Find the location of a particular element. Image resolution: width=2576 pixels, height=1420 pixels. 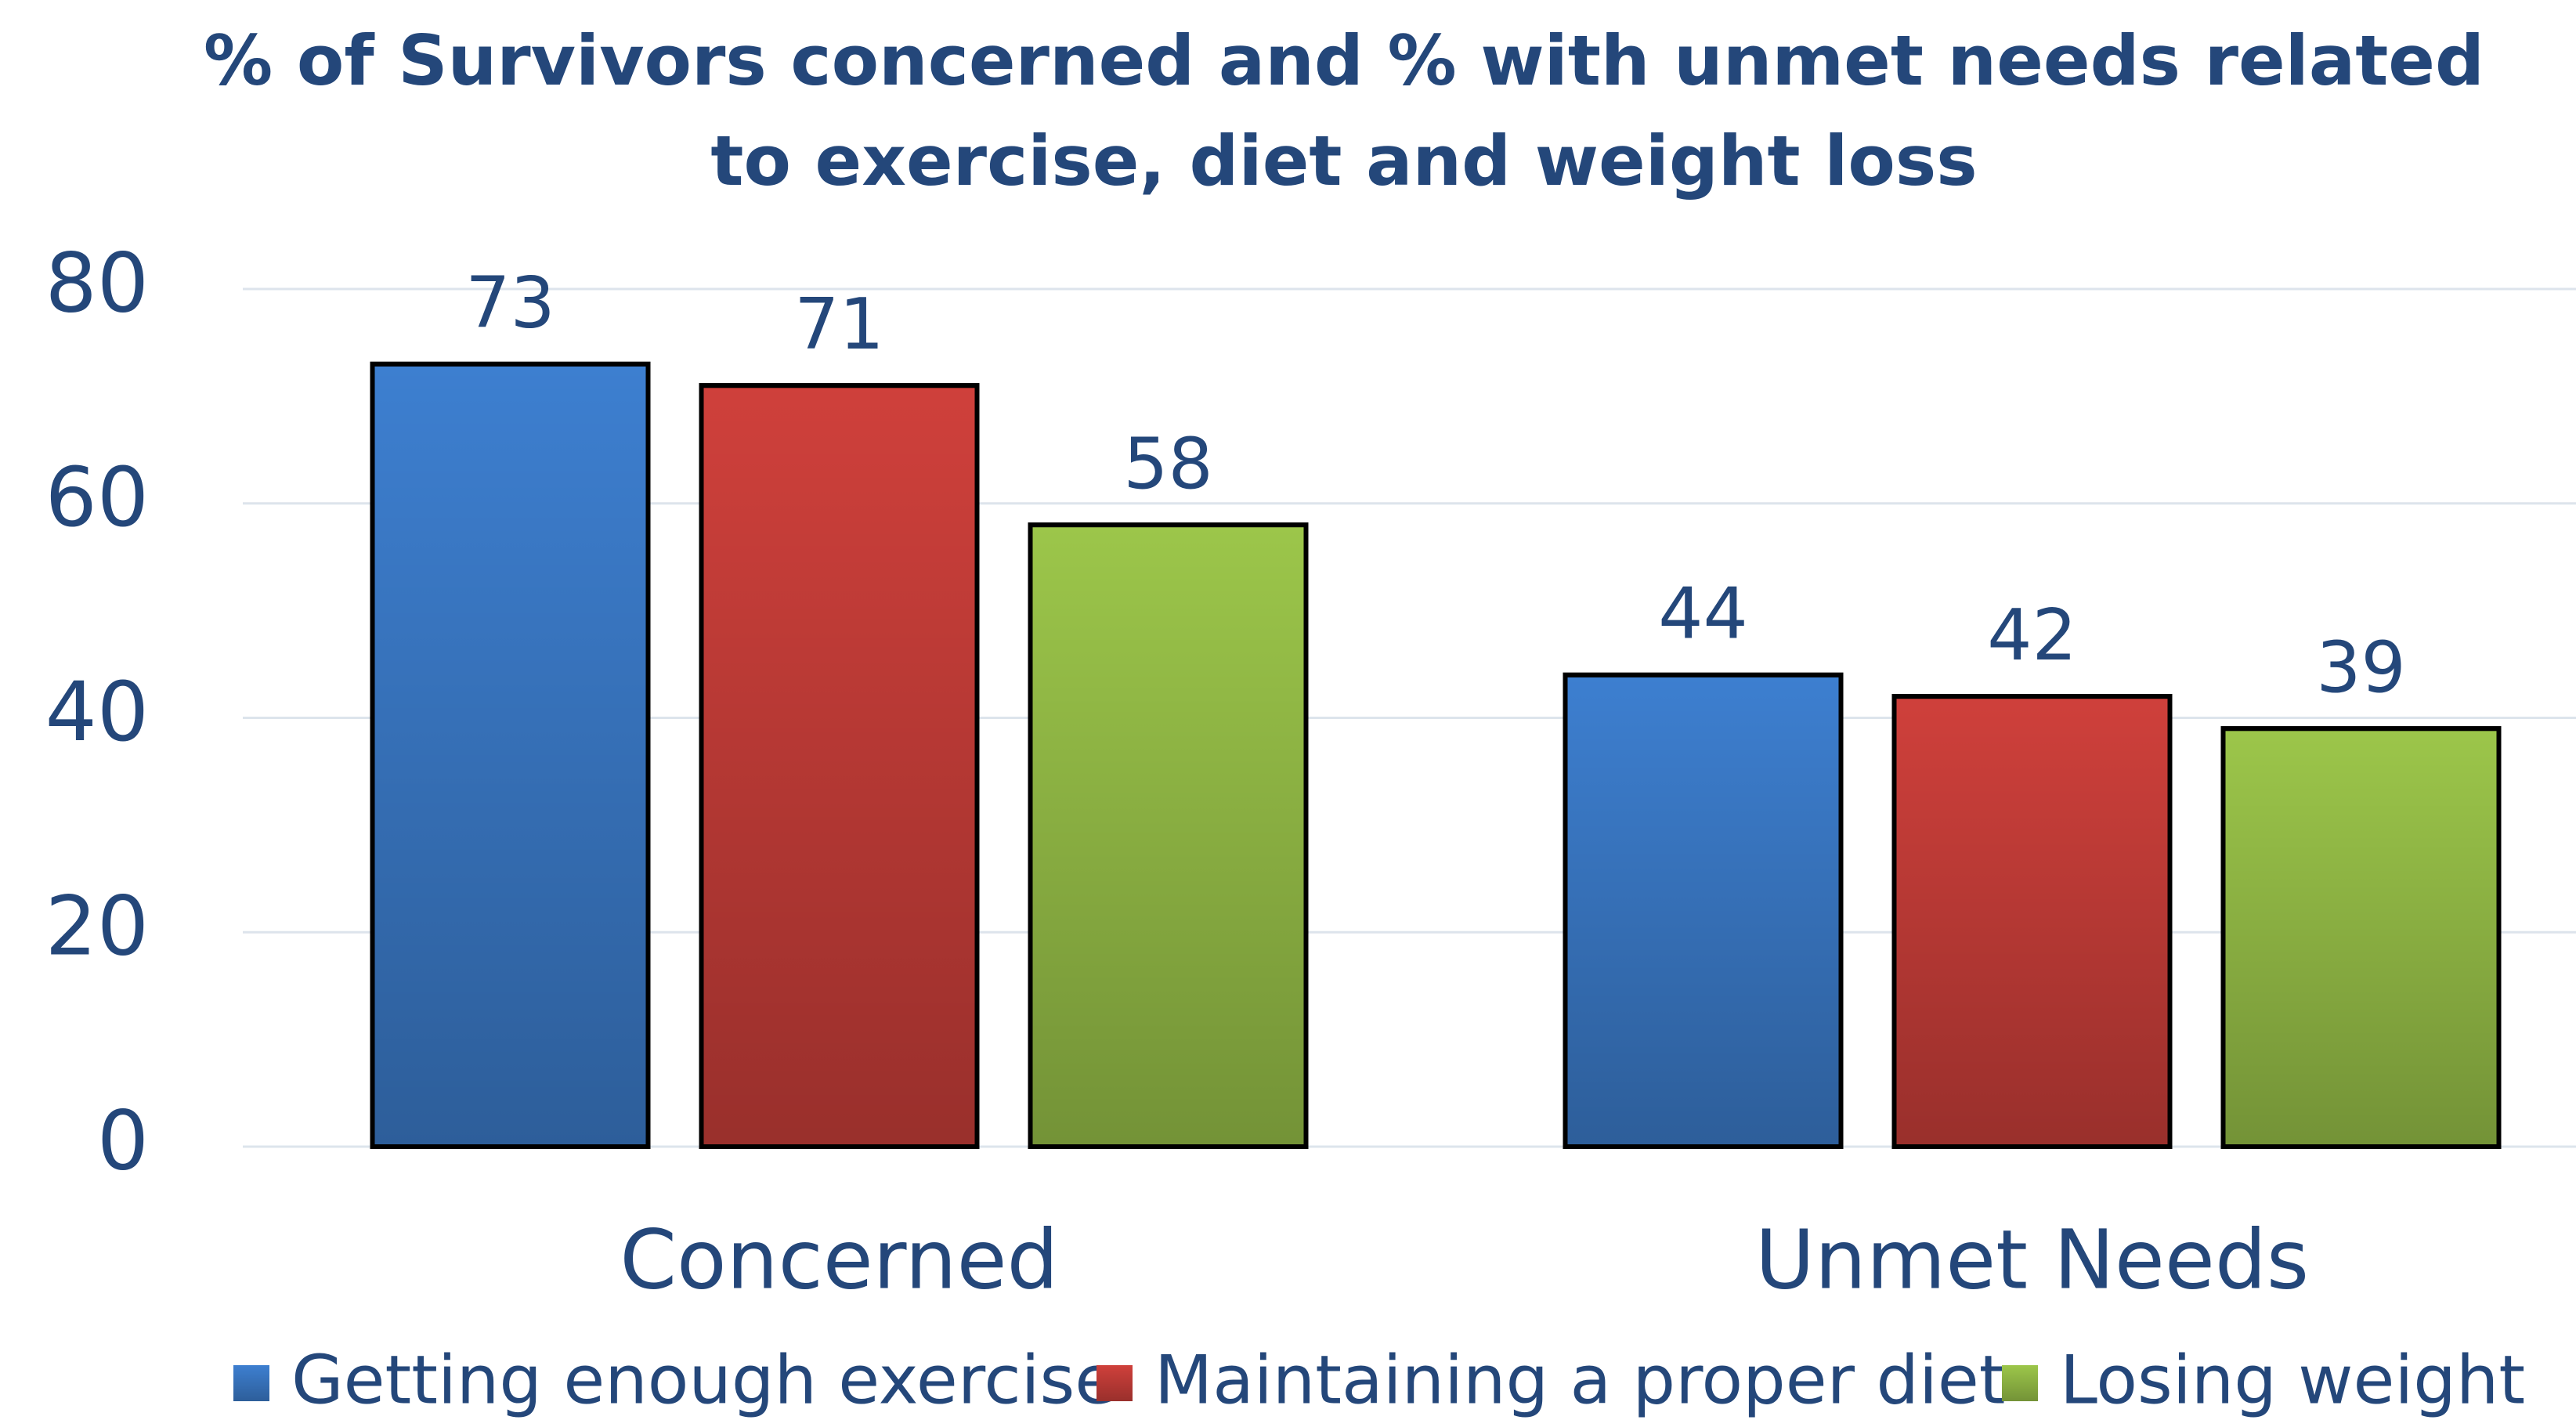

value-label: 42 is located at coordinates (2032, 635).